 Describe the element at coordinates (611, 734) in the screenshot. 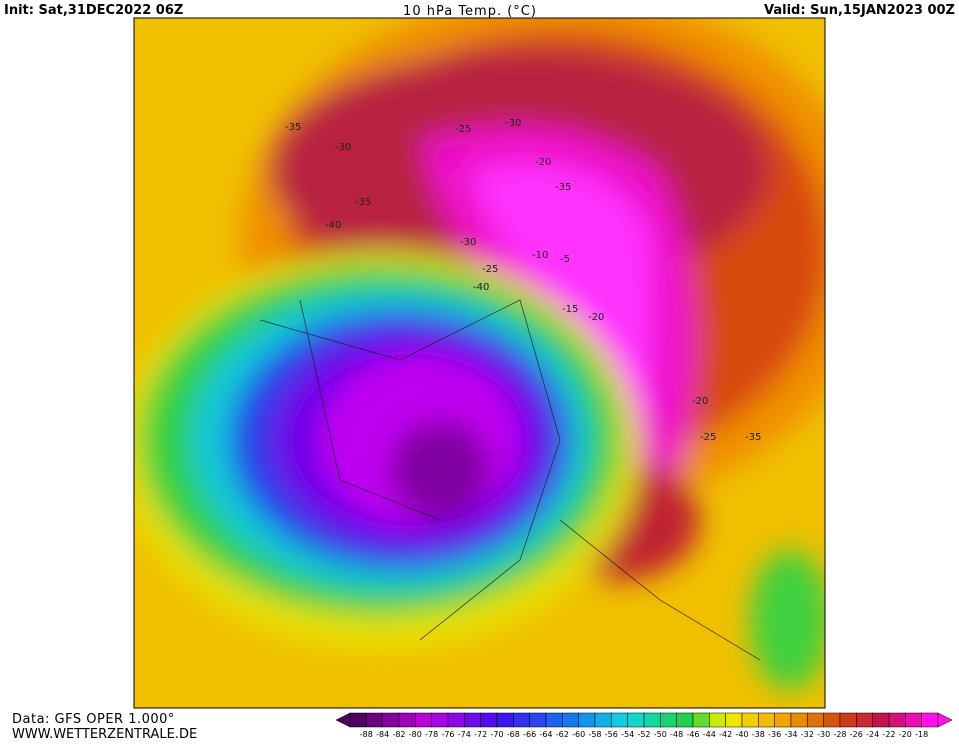

I see `colorbar-label: -56` at that location.